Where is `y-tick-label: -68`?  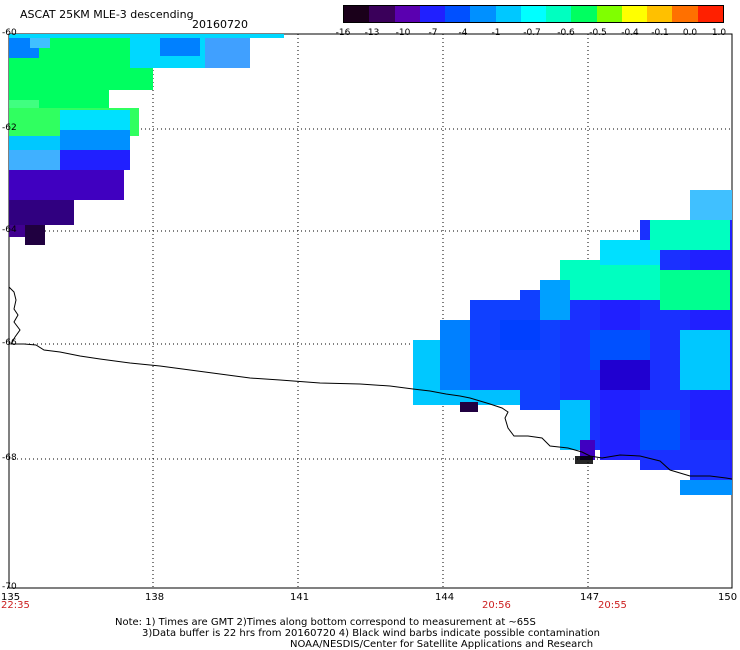
y-tick-label: -68 is located at coordinates (9, 458).